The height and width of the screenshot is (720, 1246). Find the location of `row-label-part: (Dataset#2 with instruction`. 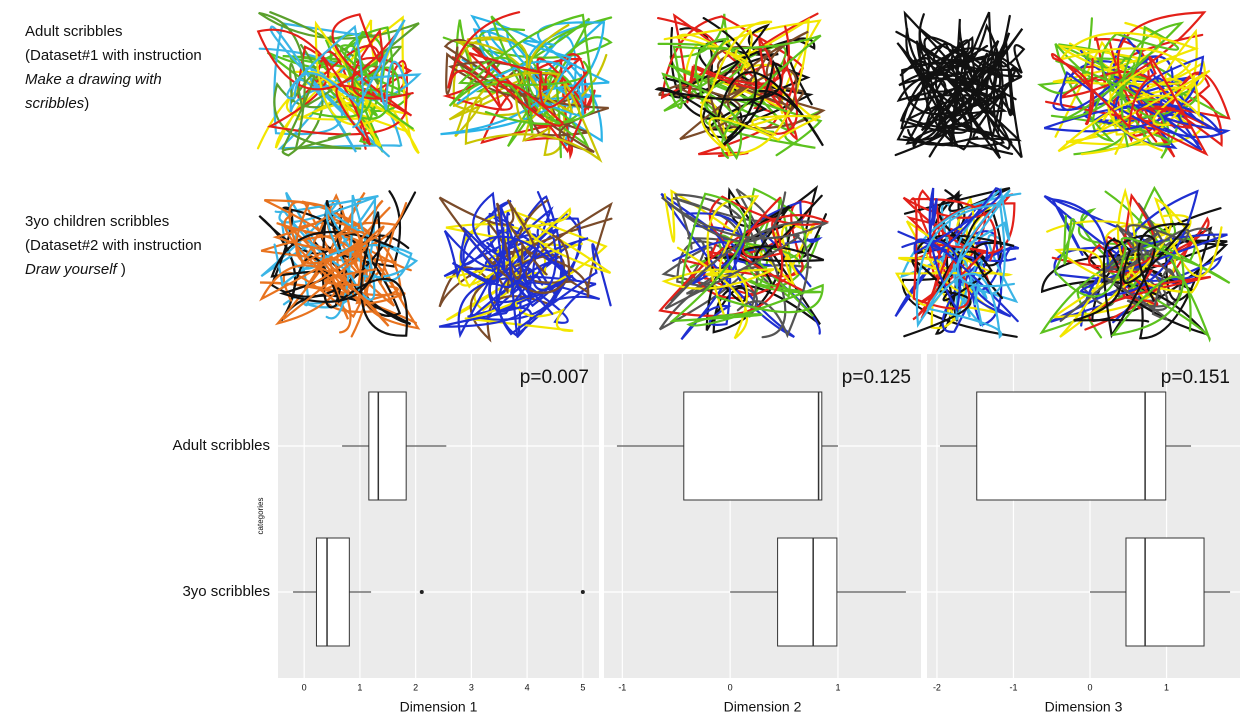

row-label-part: (Dataset#2 with instruction is located at coordinates (113, 245).